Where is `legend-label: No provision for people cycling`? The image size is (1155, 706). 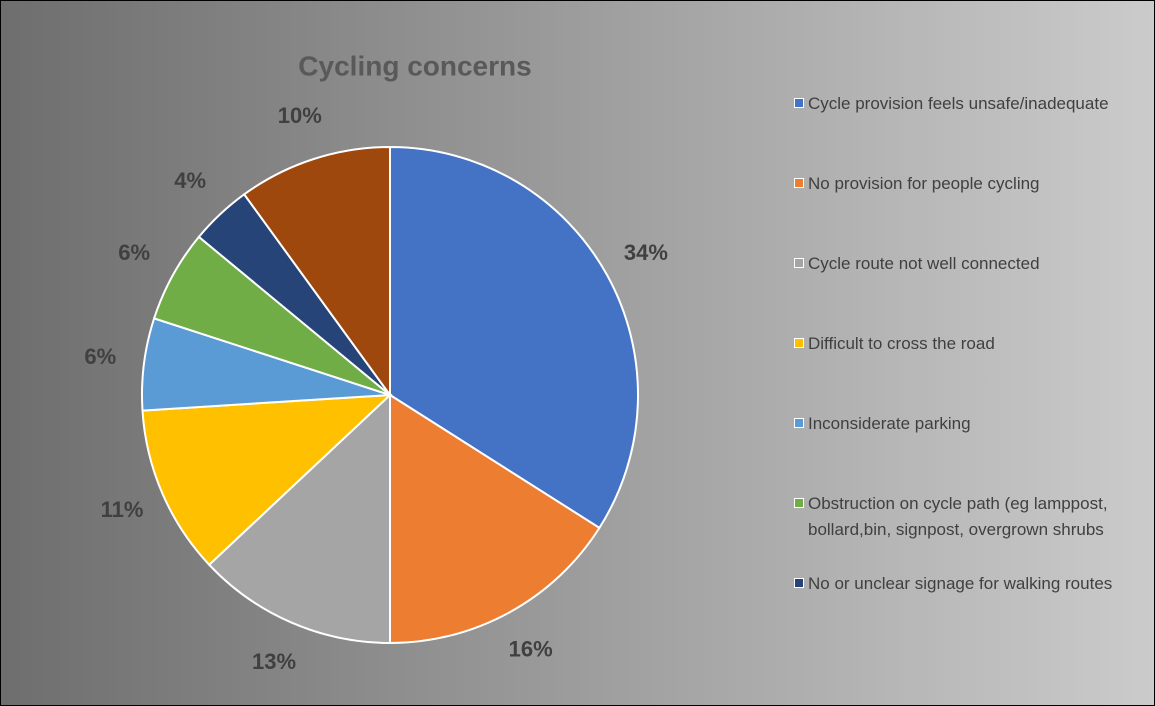
legend-label: No provision for people cycling is located at coordinates (924, 183).